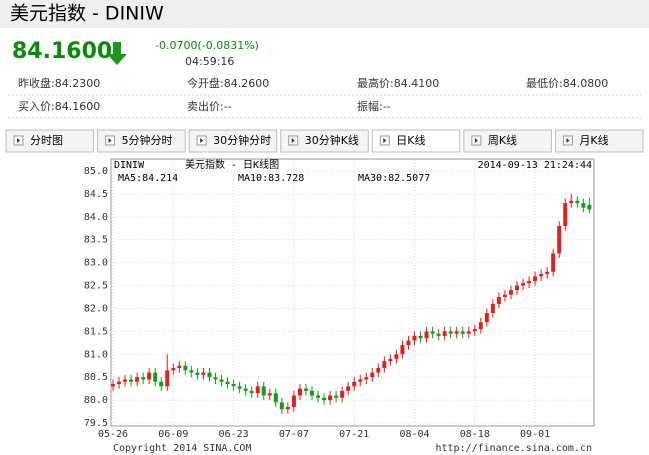 Image resolution: width=649 pixels, height=455 pixels. I want to click on x-tick-label: 07-07, so click(294, 434).